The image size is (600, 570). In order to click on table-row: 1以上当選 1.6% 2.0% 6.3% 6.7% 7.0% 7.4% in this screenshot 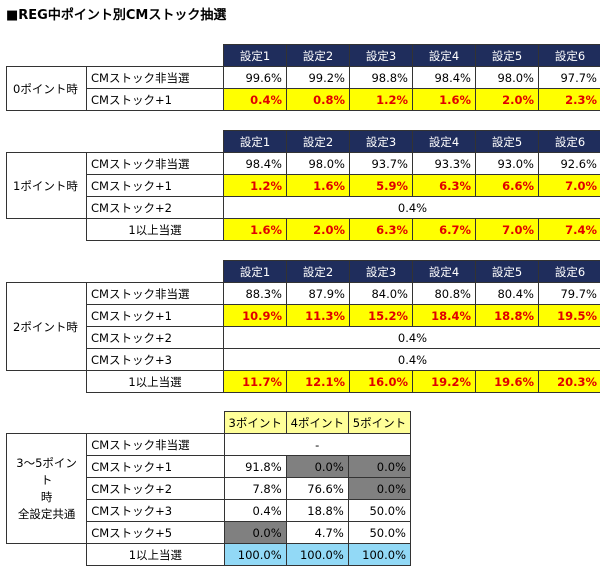, I will do `click(303, 229)`.